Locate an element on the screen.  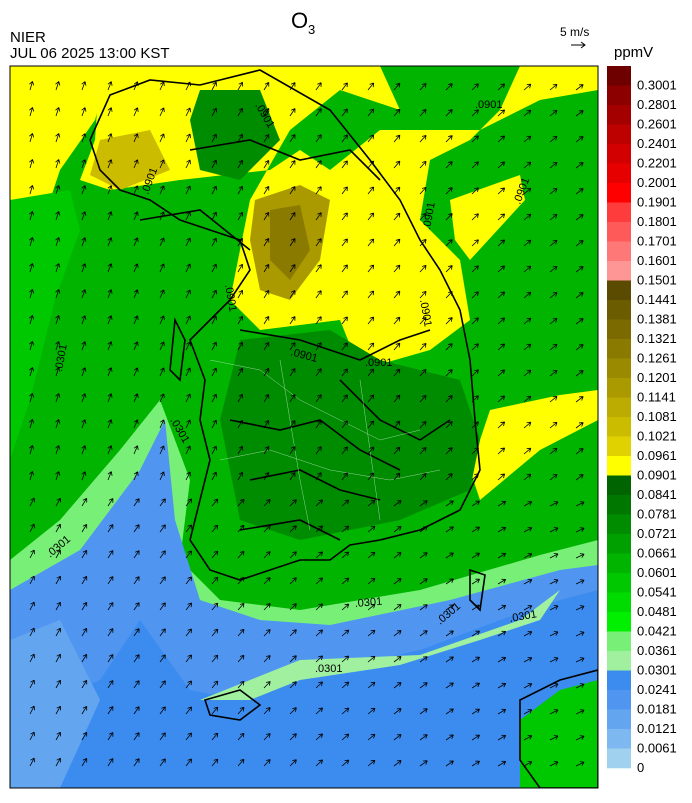
colorbar-label: 0.1441 is located at coordinates (657, 299).